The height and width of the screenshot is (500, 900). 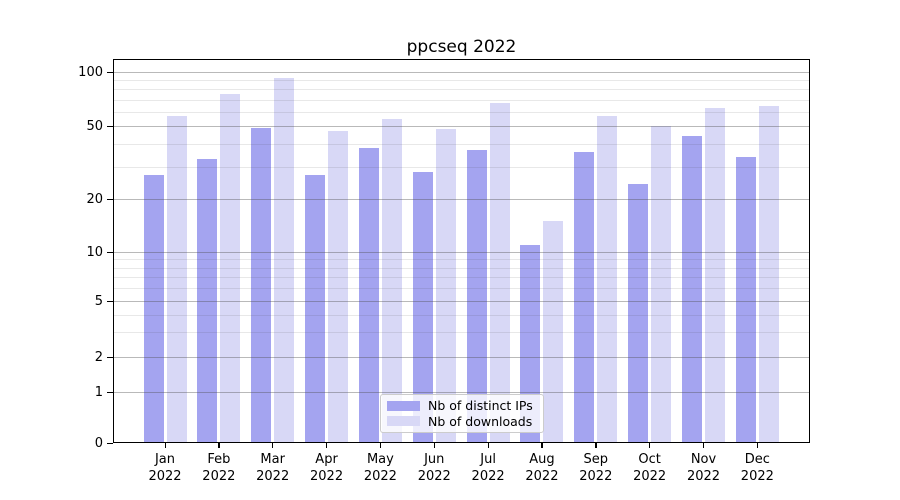 I want to click on x-tick-label: Sep 2022, so click(x=596, y=468).